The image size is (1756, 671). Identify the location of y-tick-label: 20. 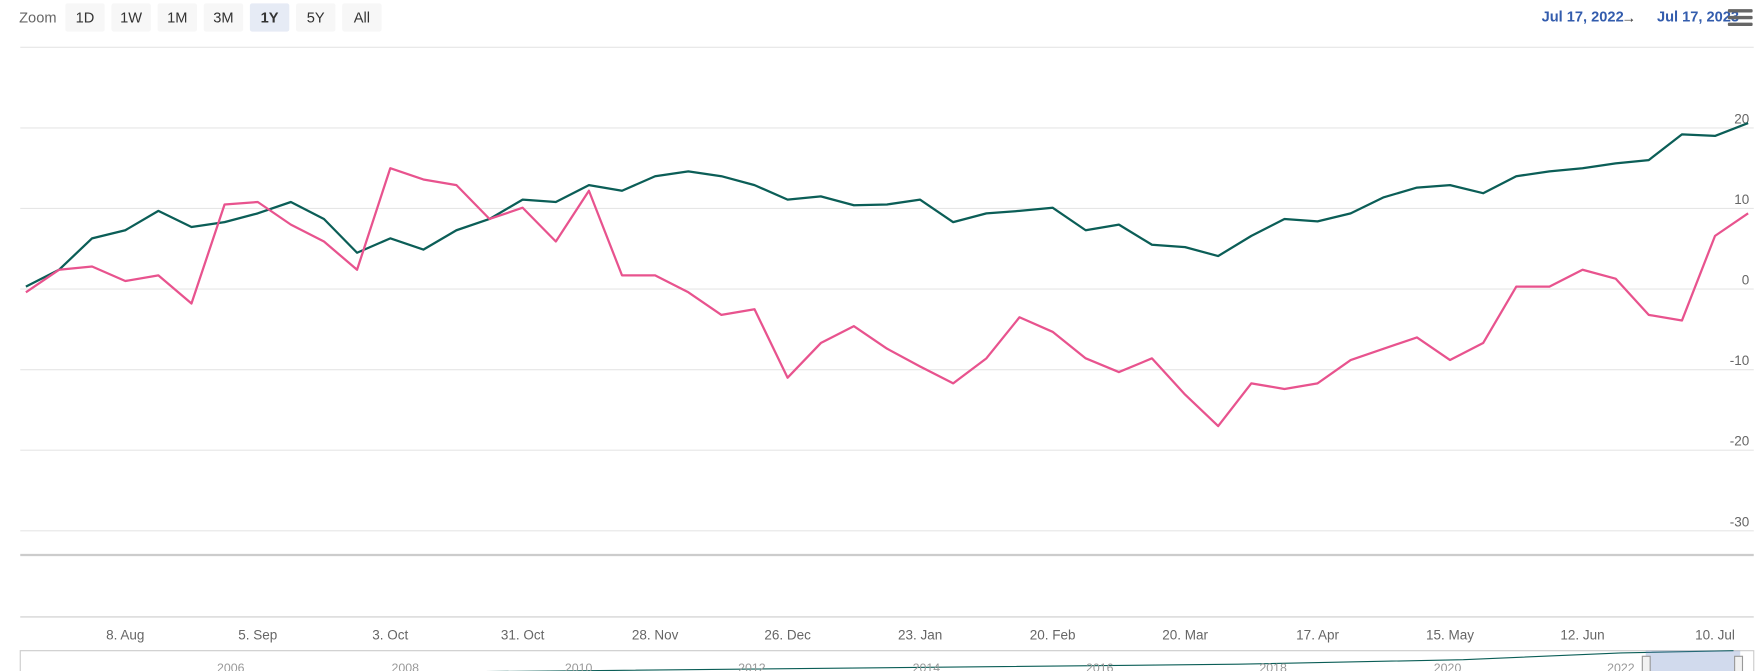
(1741, 118).